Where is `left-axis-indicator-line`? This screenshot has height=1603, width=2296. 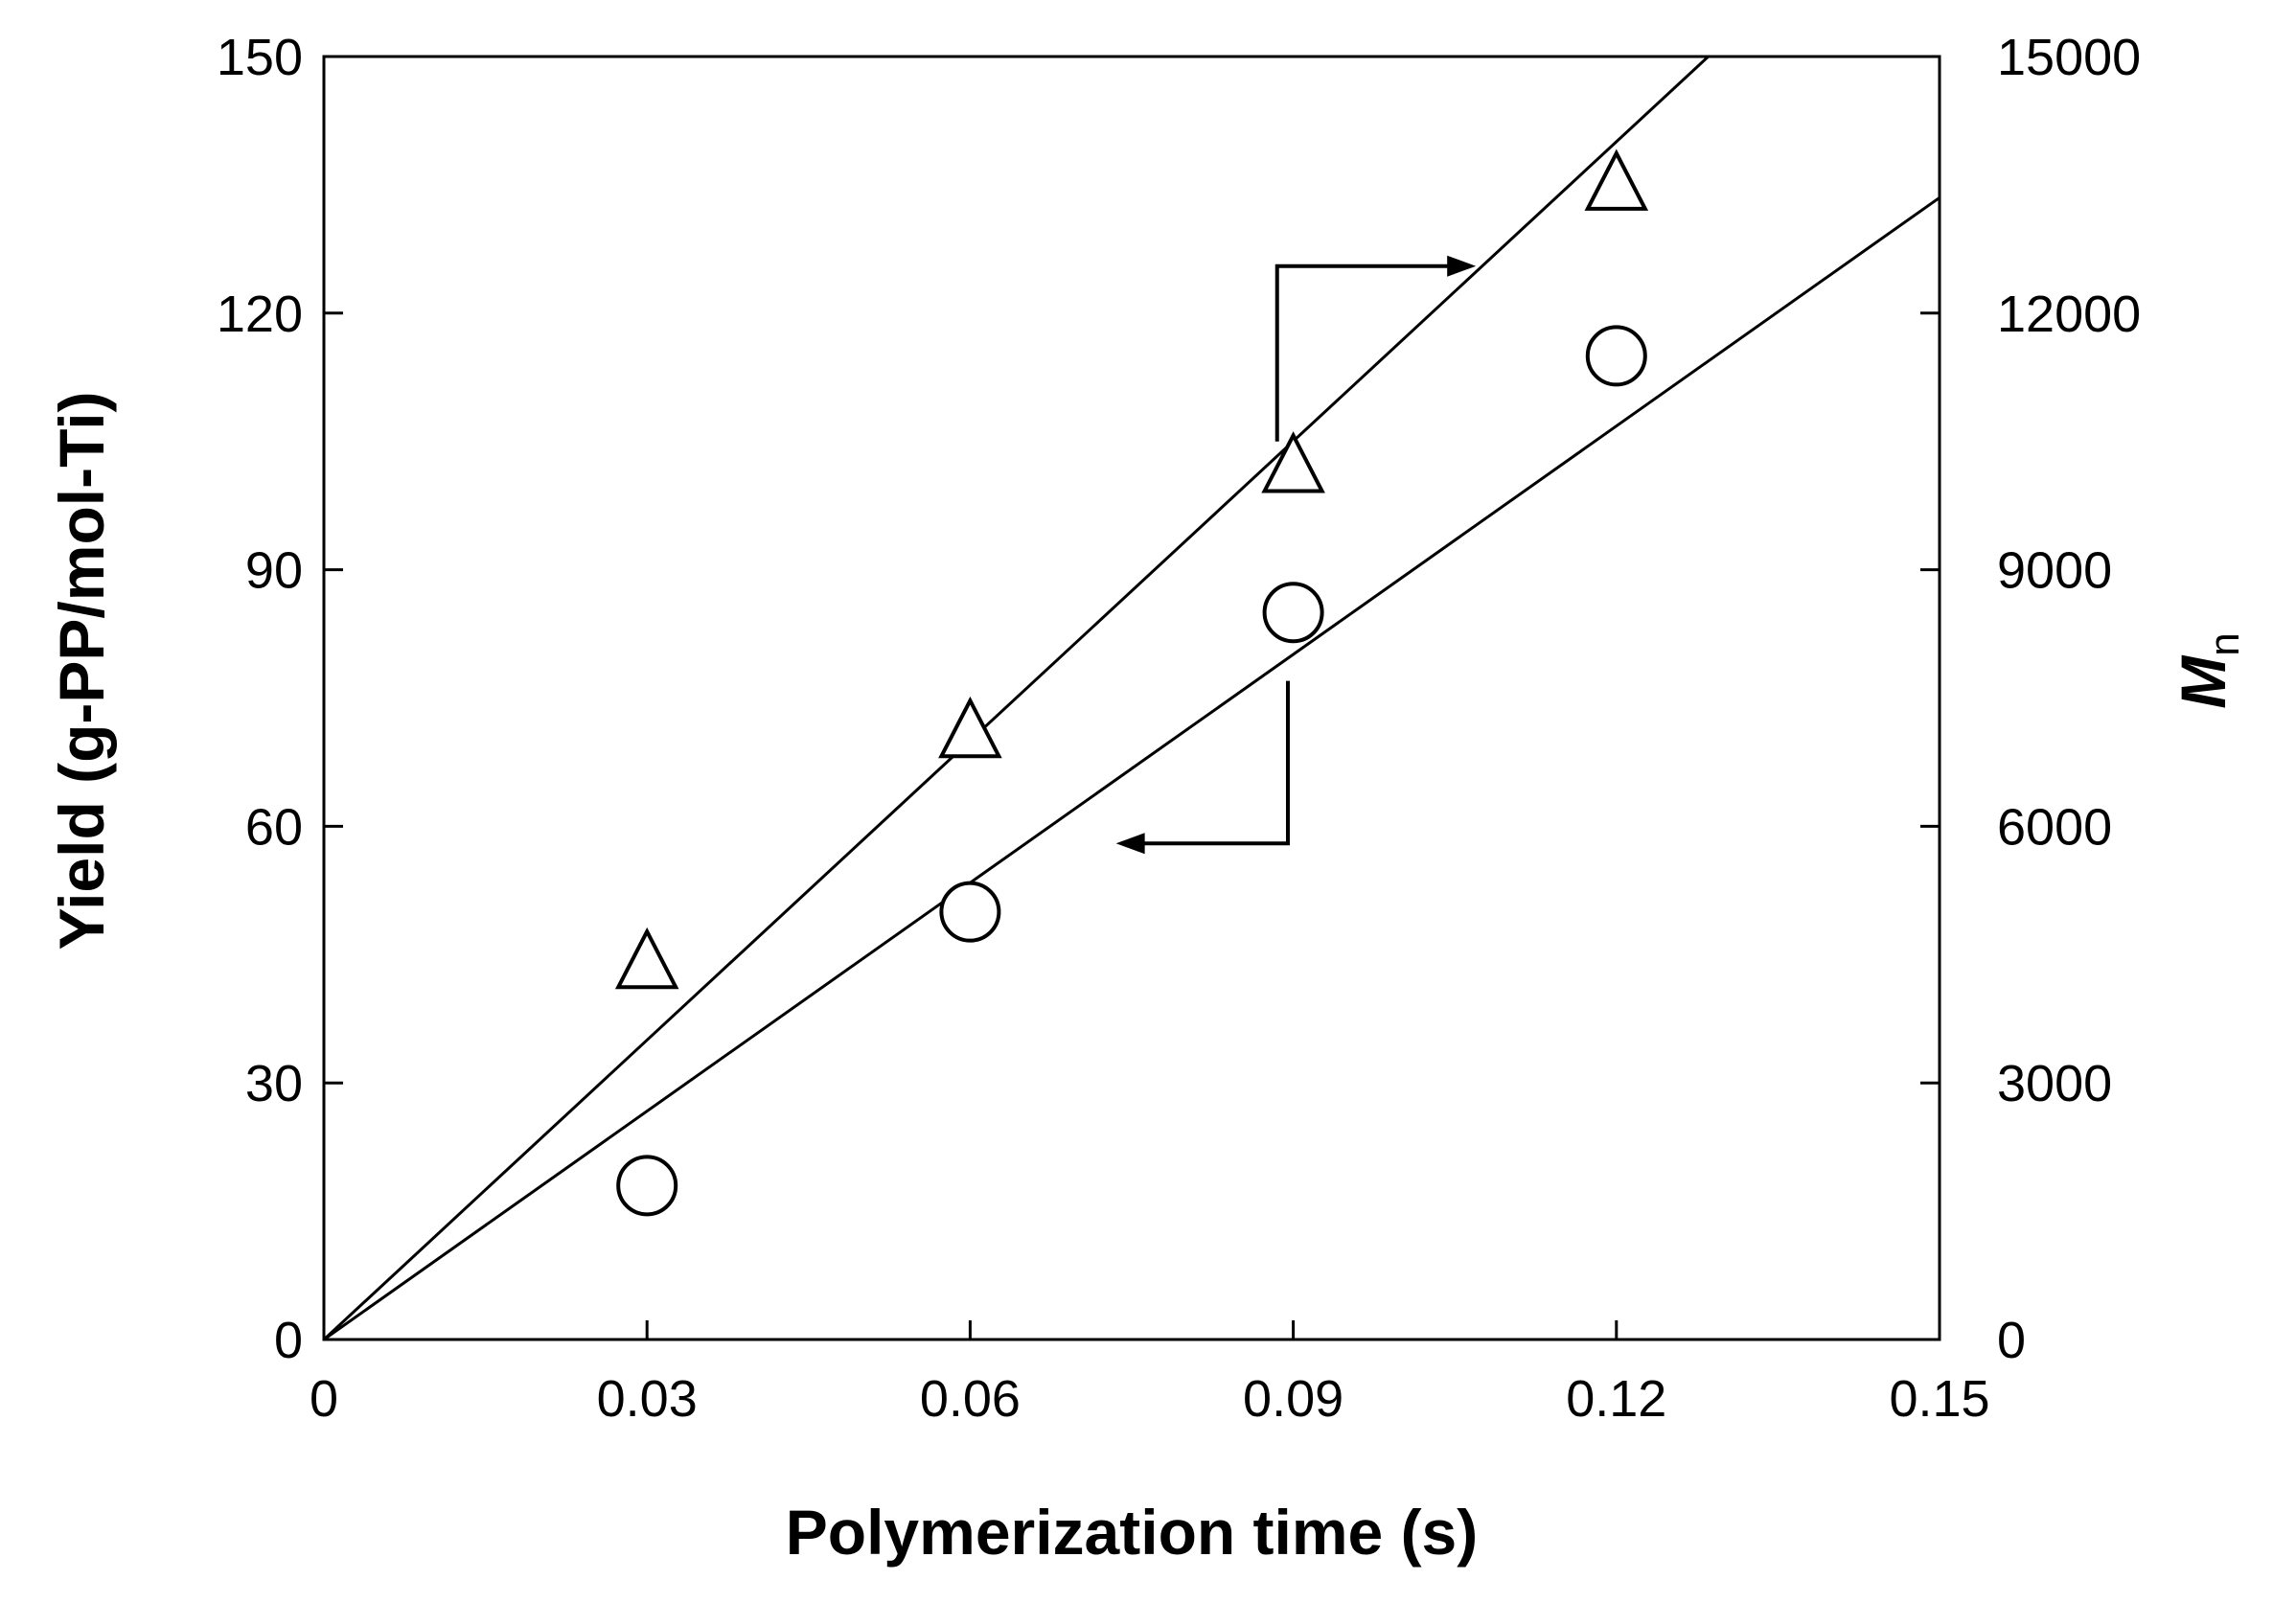 left-axis-indicator-line is located at coordinates (1213, 763).